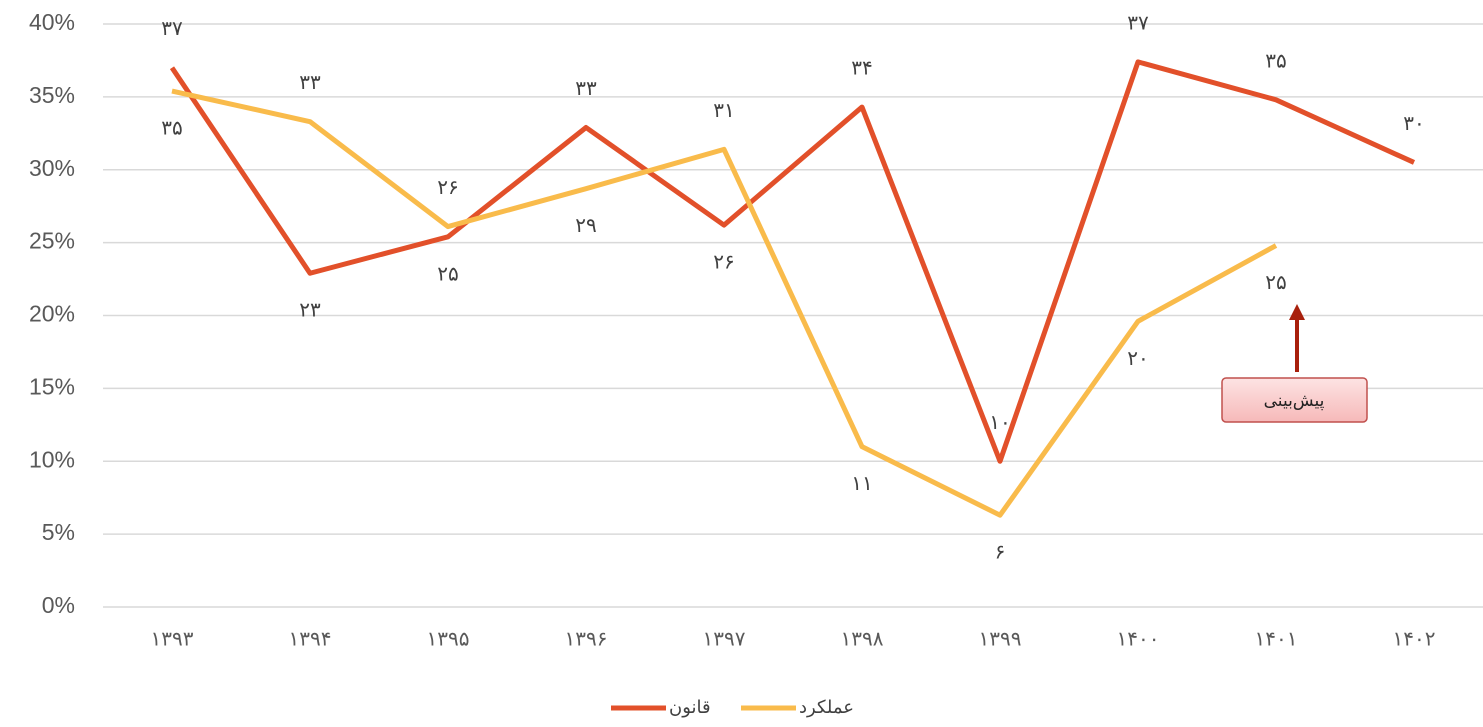 The width and height of the screenshot is (1483, 727). I want to click on x-tick-label: ۱۳۹۷, so click(724, 639).